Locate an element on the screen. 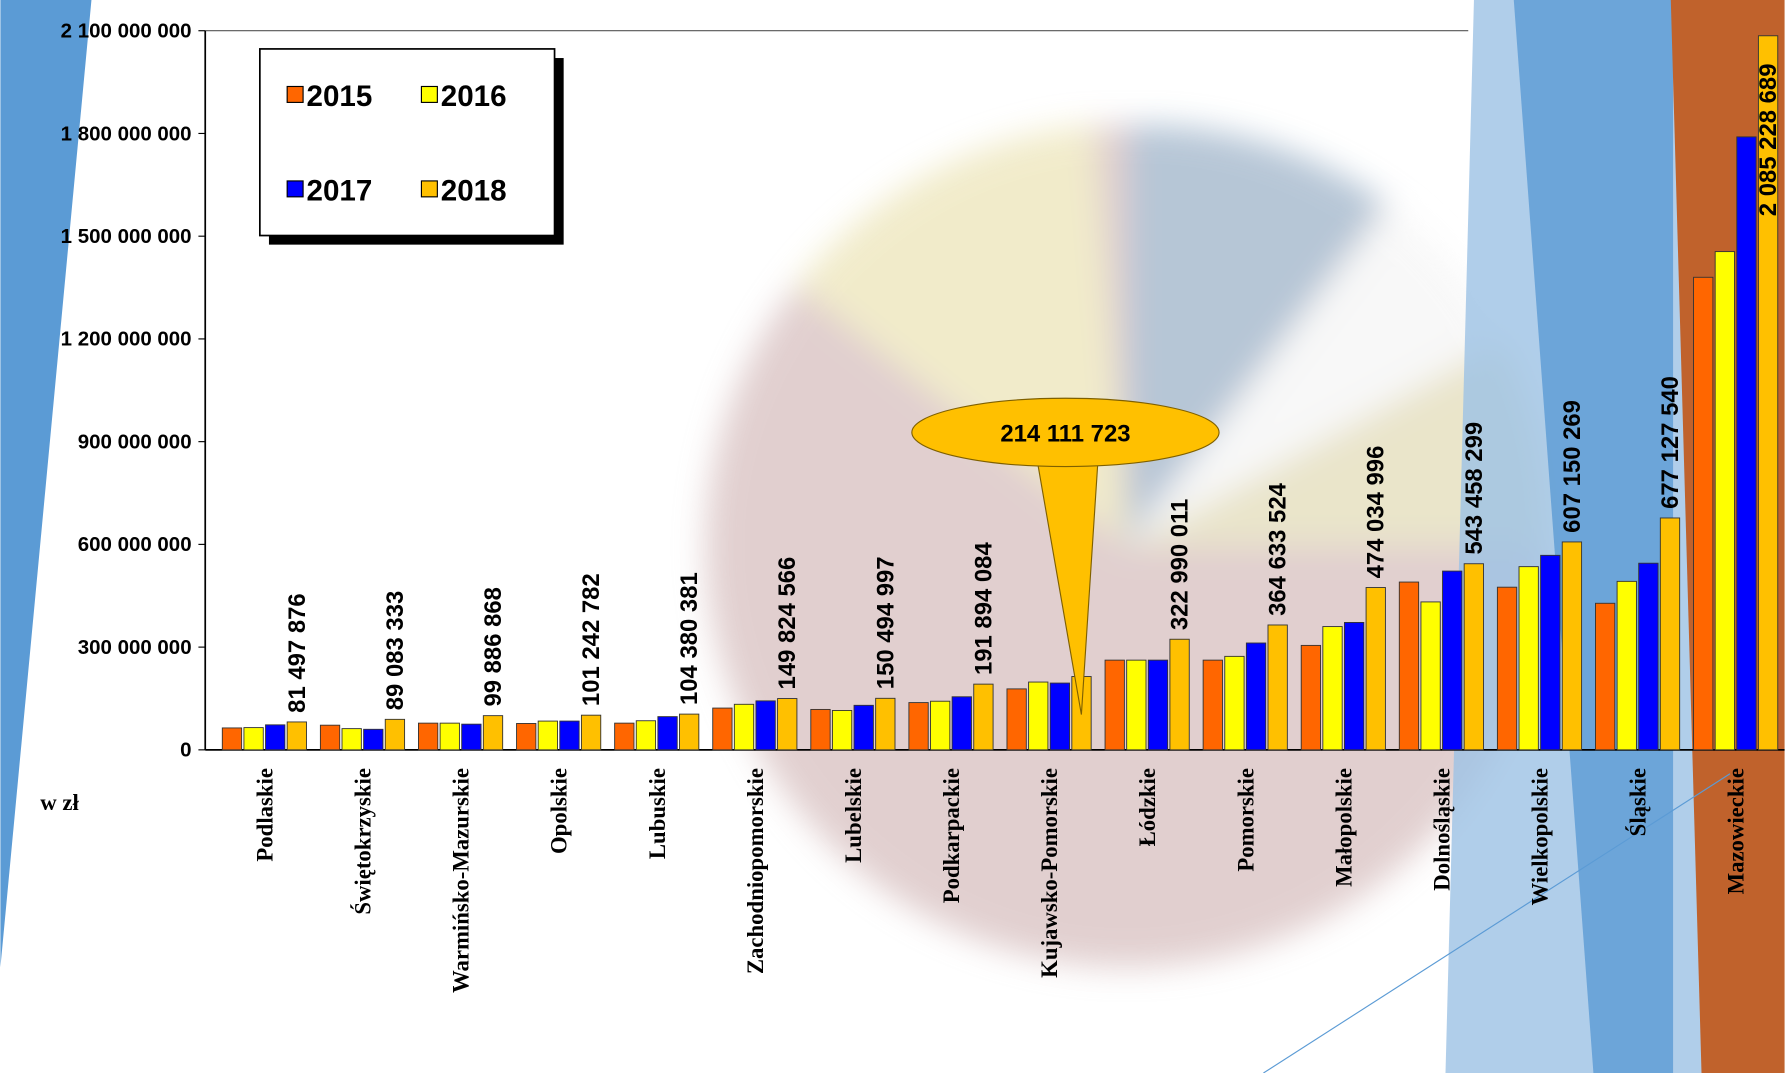 This screenshot has width=1785, height=1073. y-tick-label: 300 000 000 is located at coordinates (135, 647).